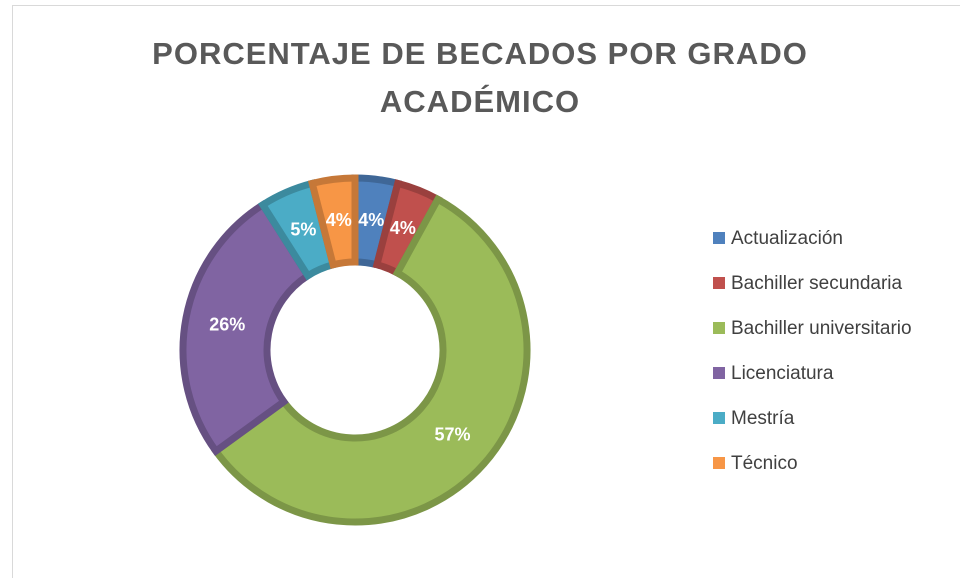 Image resolution: width=960 pixels, height=578 pixels. What do you see at coordinates (763, 418) in the screenshot?
I see `legend-label: Mestría` at bounding box center [763, 418].